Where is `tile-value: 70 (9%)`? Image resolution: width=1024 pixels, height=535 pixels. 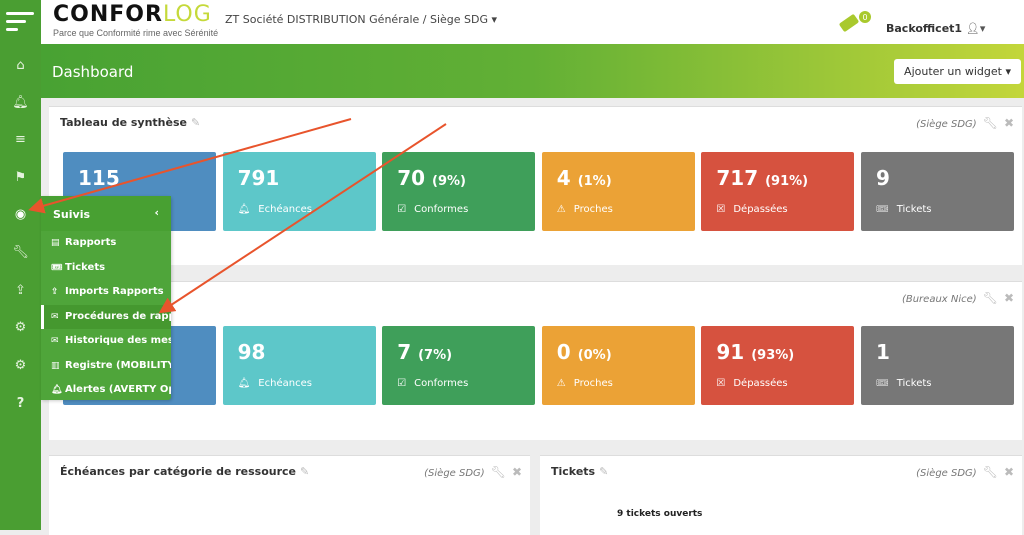
tile-value: 70 (9%) is located at coordinates (431, 178).